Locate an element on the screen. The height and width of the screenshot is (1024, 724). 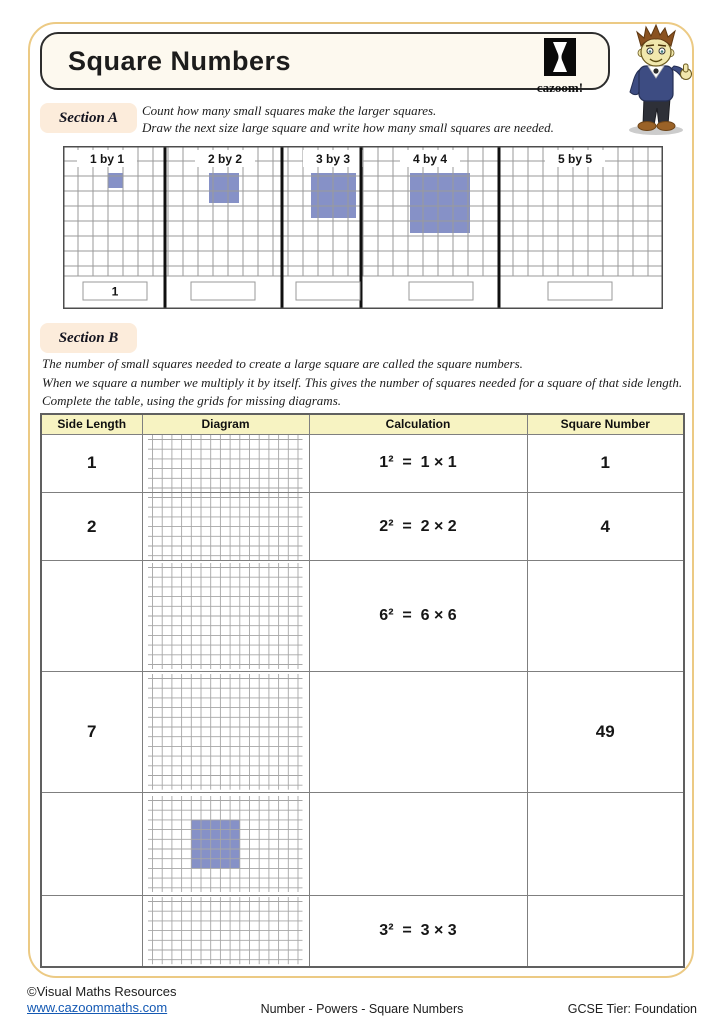
footer-topic: Number - Powers - Square Numbers is located at coordinates (362, 1009).